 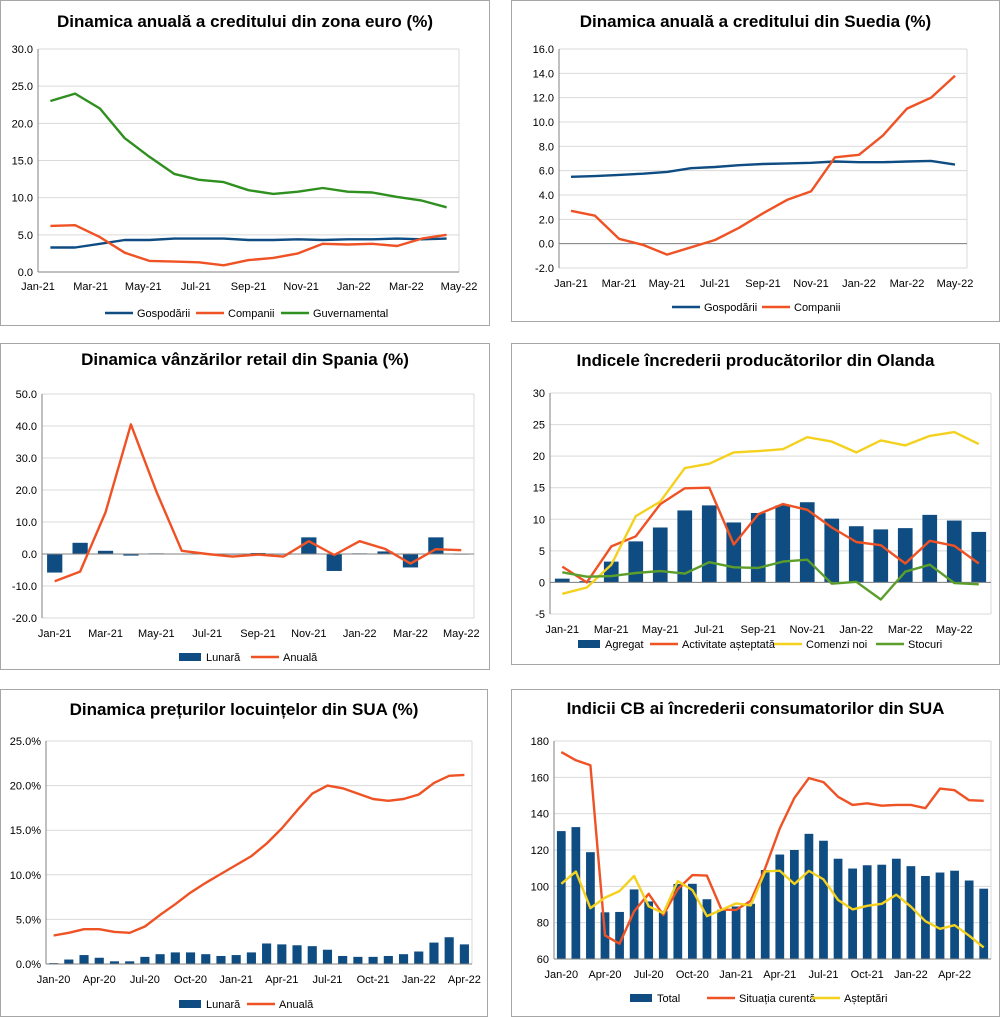 What do you see at coordinates (26, 459) in the screenshot?
I see `y-tick-label: 30.0` at bounding box center [26, 459].